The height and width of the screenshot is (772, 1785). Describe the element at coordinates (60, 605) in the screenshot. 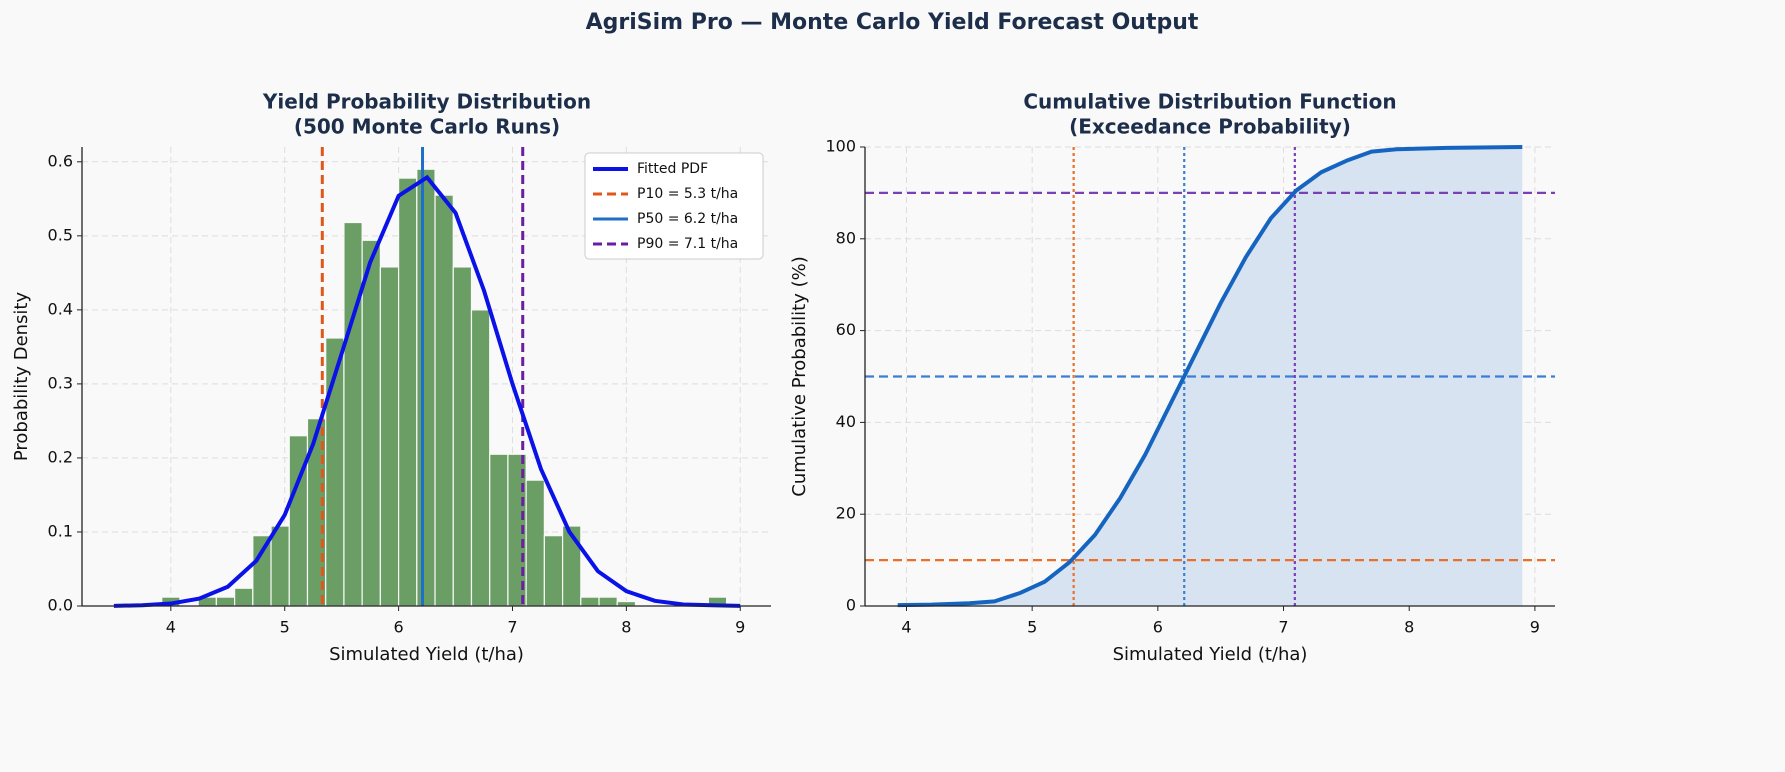

I see `y-tick-label: 0.0` at that location.